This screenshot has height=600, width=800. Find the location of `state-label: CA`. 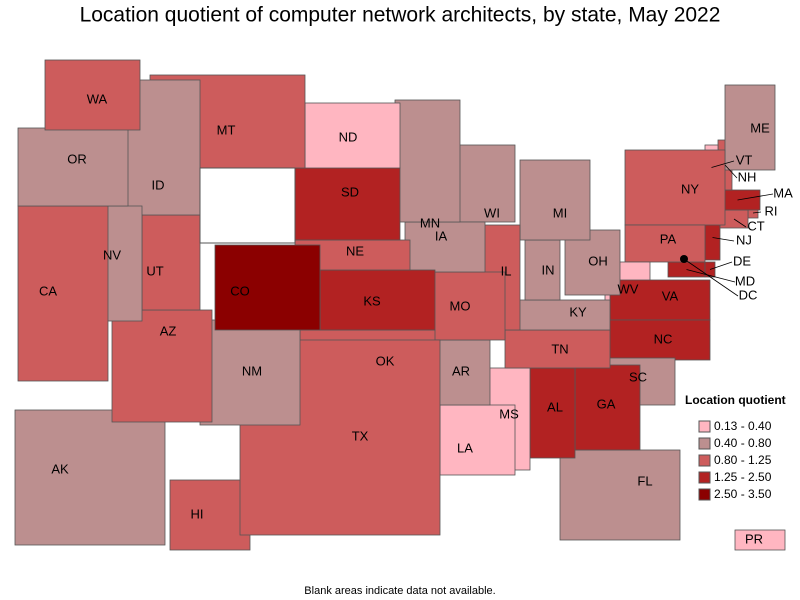

state-label: CA is located at coordinates (48, 290).